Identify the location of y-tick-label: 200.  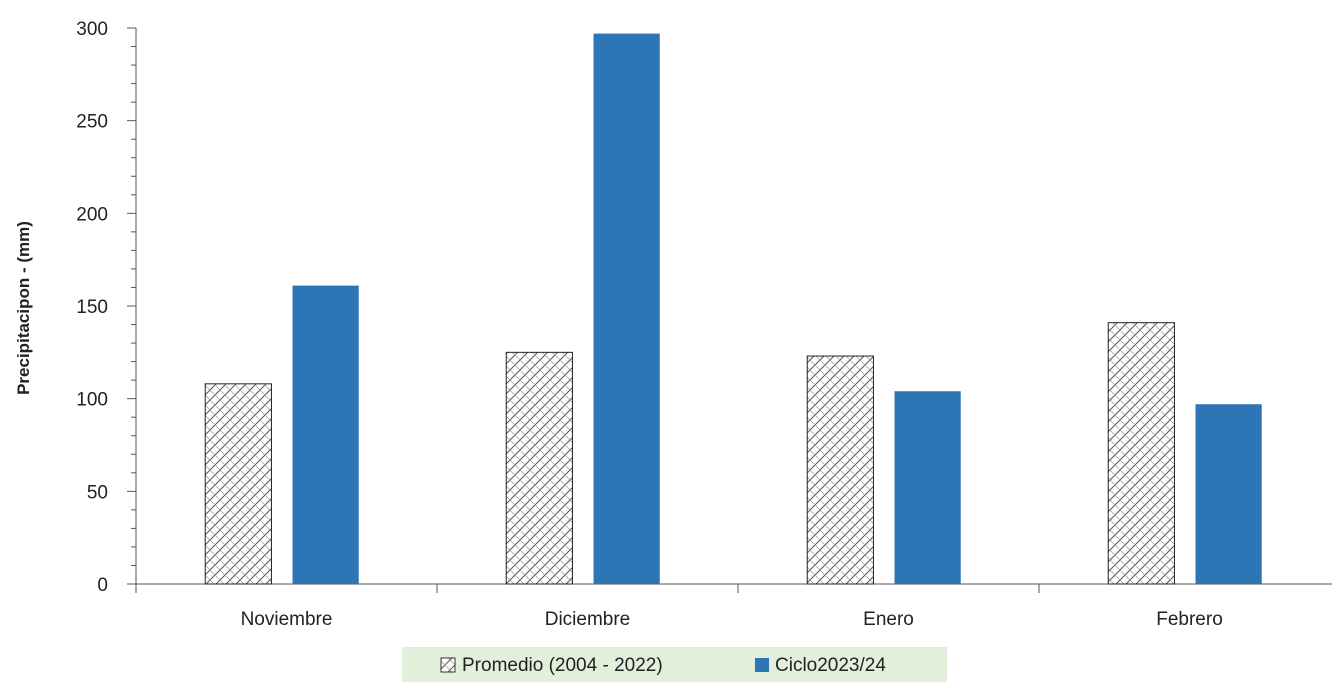
(92, 214).